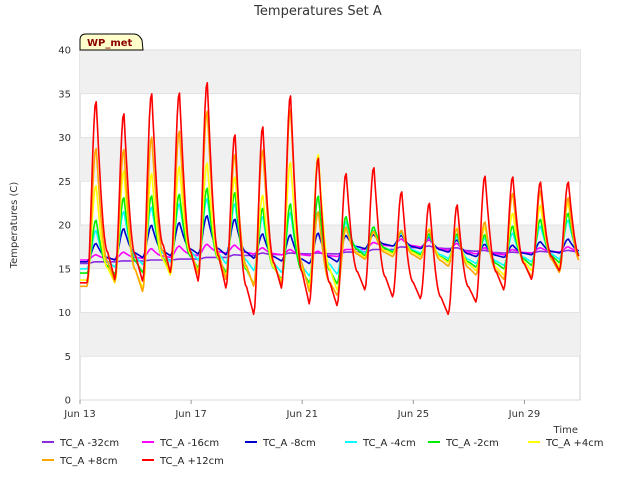 The image size is (640, 480). What do you see at coordinates (89, 443) in the screenshot?
I see `legend-label: TC_A -32cm` at bounding box center [89, 443].